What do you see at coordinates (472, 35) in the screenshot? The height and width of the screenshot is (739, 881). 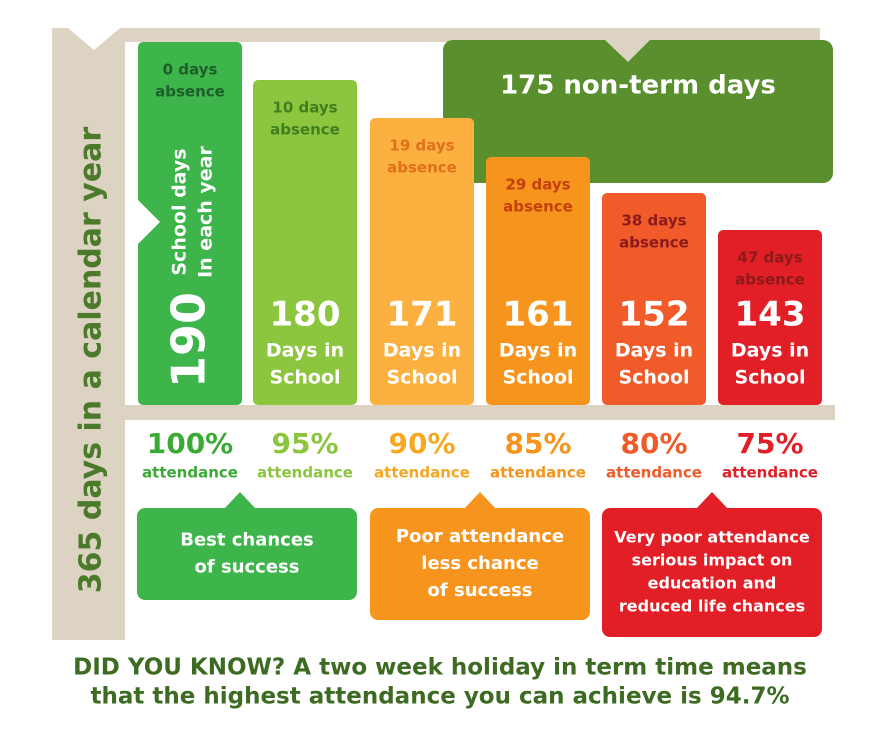 I see `top-band` at bounding box center [472, 35].